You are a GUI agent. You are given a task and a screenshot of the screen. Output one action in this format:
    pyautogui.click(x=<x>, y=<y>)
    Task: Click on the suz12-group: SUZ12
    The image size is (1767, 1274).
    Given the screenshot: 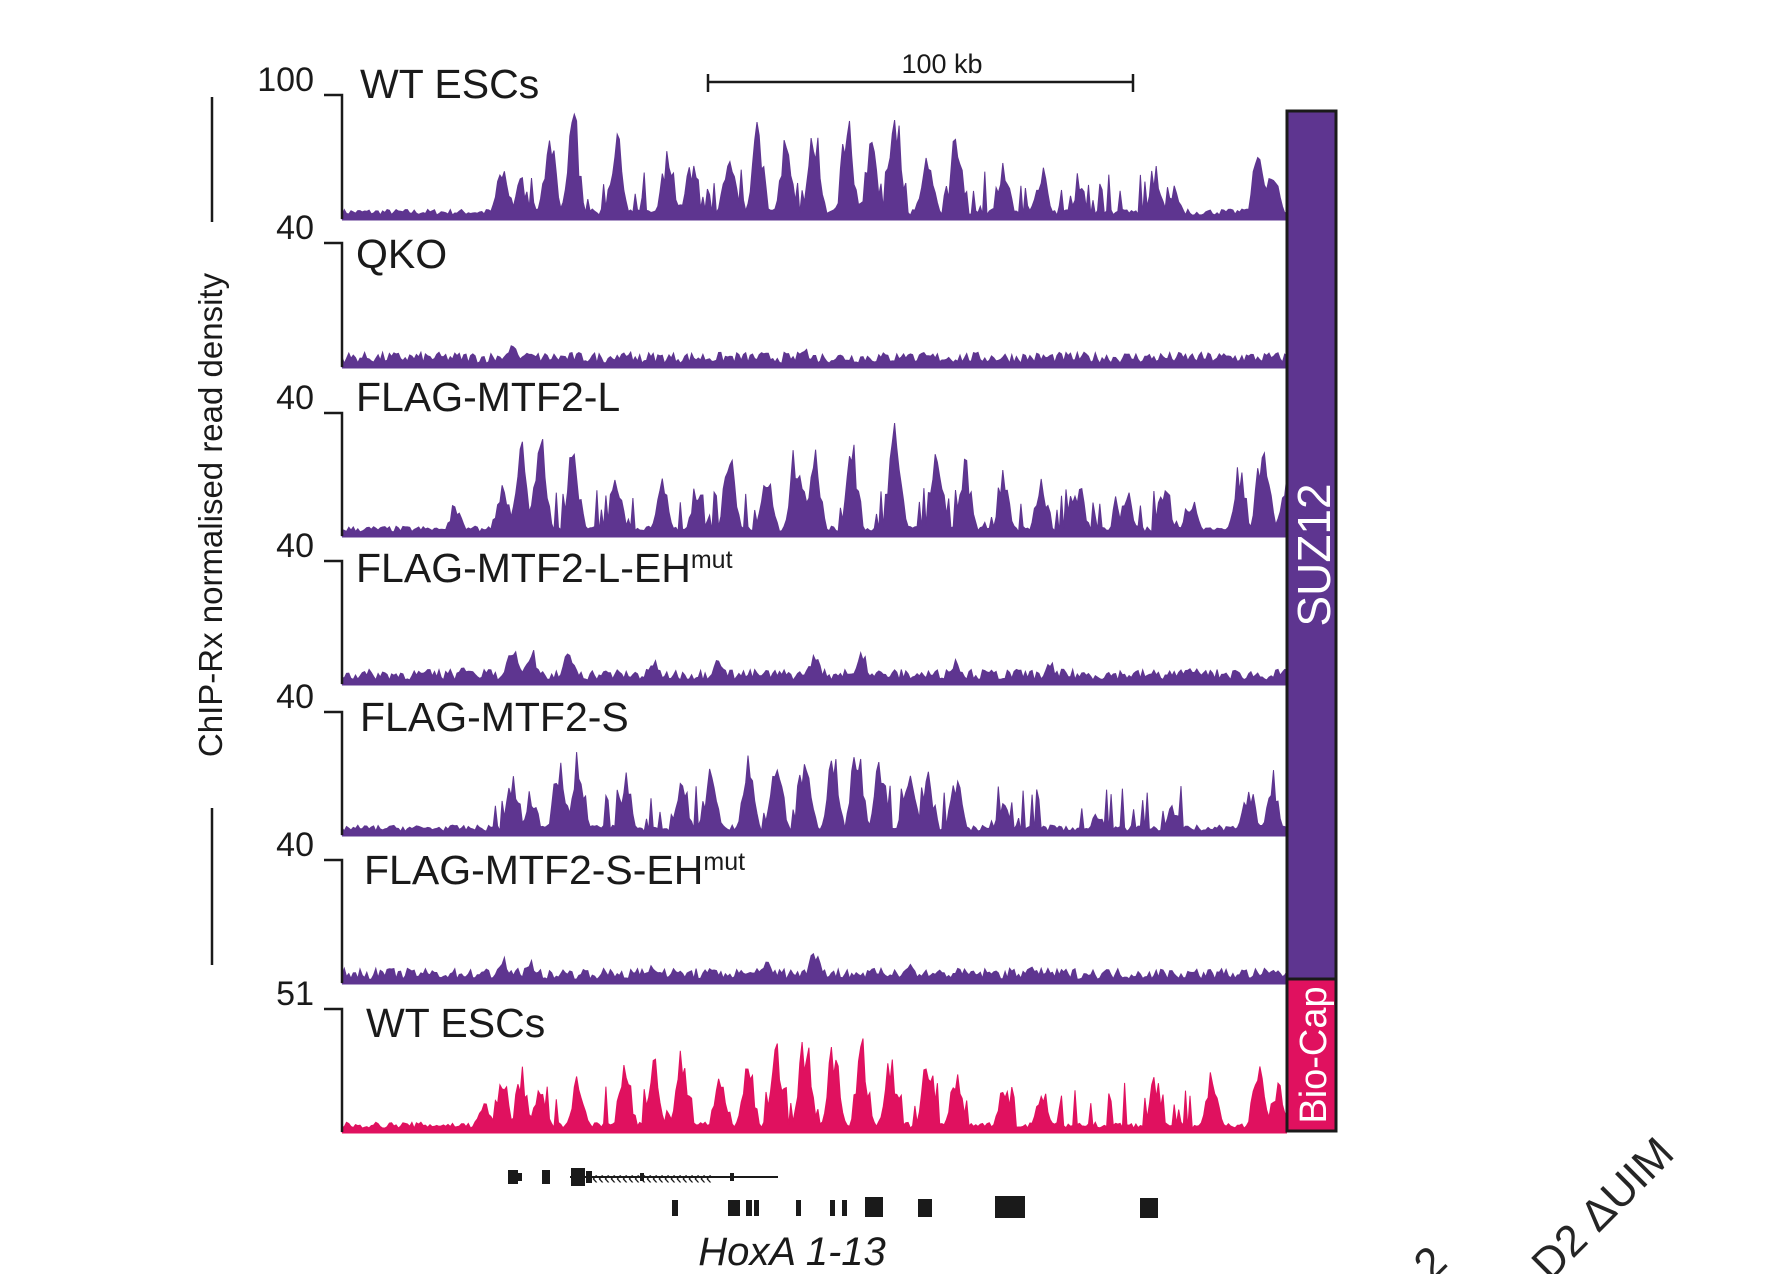 What is the action you would take?
    pyautogui.click(x=1312, y=545)
    